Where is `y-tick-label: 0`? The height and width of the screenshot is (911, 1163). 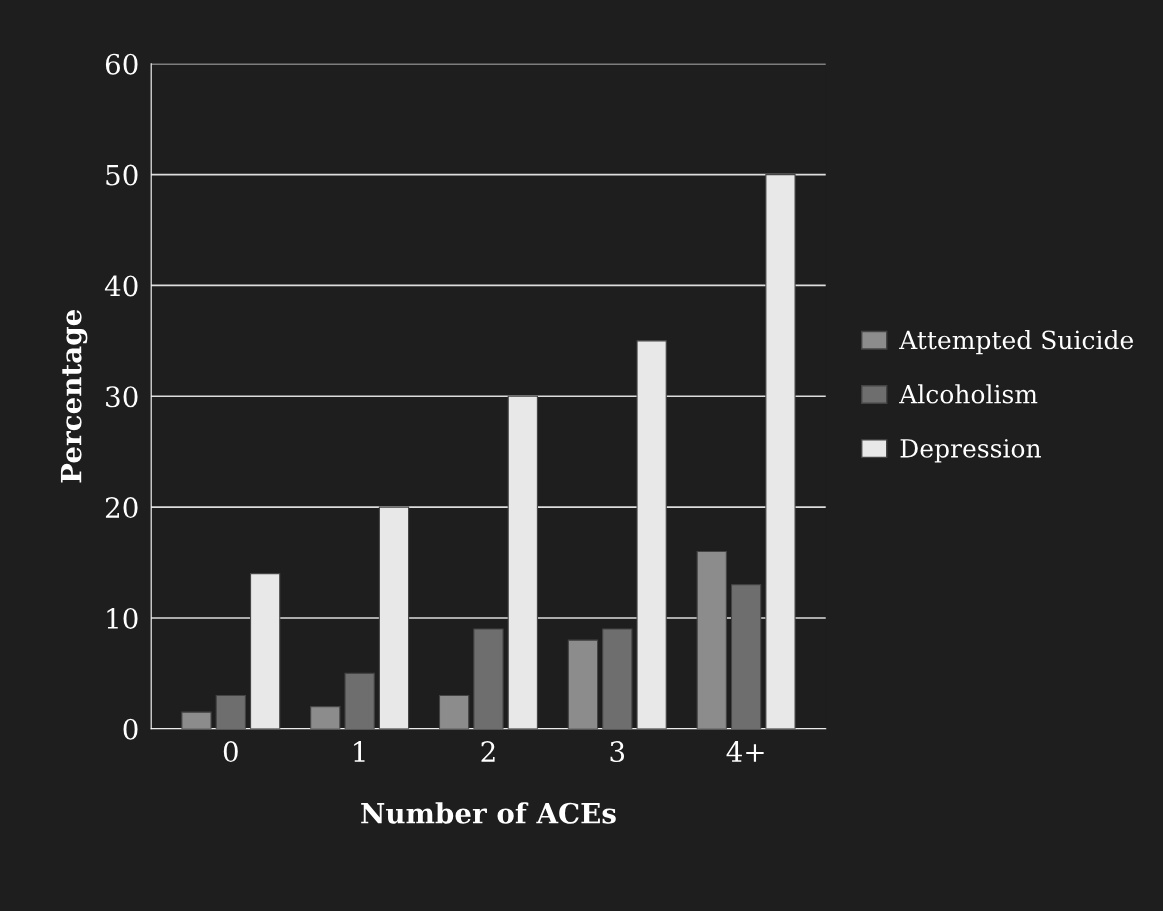
y-tick-label: 0 is located at coordinates (130, 729).